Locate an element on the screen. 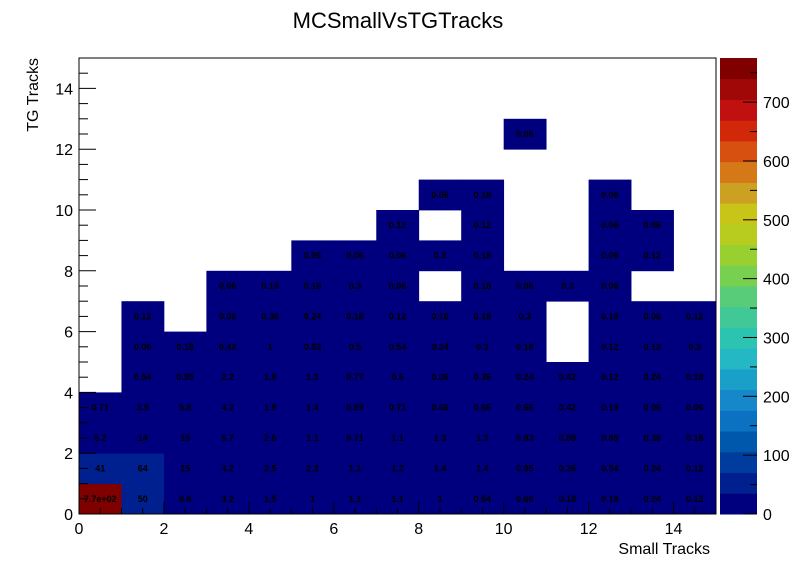 The height and width of the screenshot is (572, 796). cell-value-label: 2.3 is located at coordinates (312, 468).